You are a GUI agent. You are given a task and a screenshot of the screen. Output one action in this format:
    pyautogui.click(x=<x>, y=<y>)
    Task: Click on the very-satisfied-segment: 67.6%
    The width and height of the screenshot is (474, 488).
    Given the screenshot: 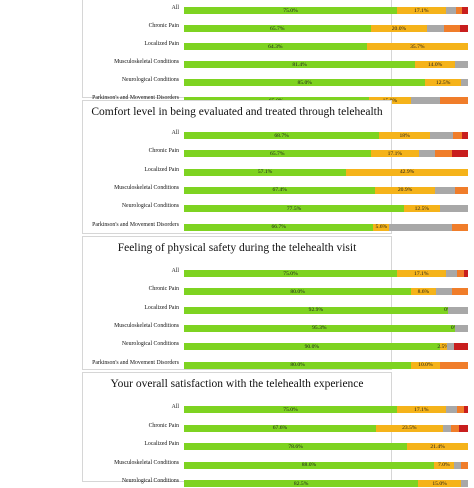 What is the action you would take?
    pyautogui.click(x=280, y=428)
    